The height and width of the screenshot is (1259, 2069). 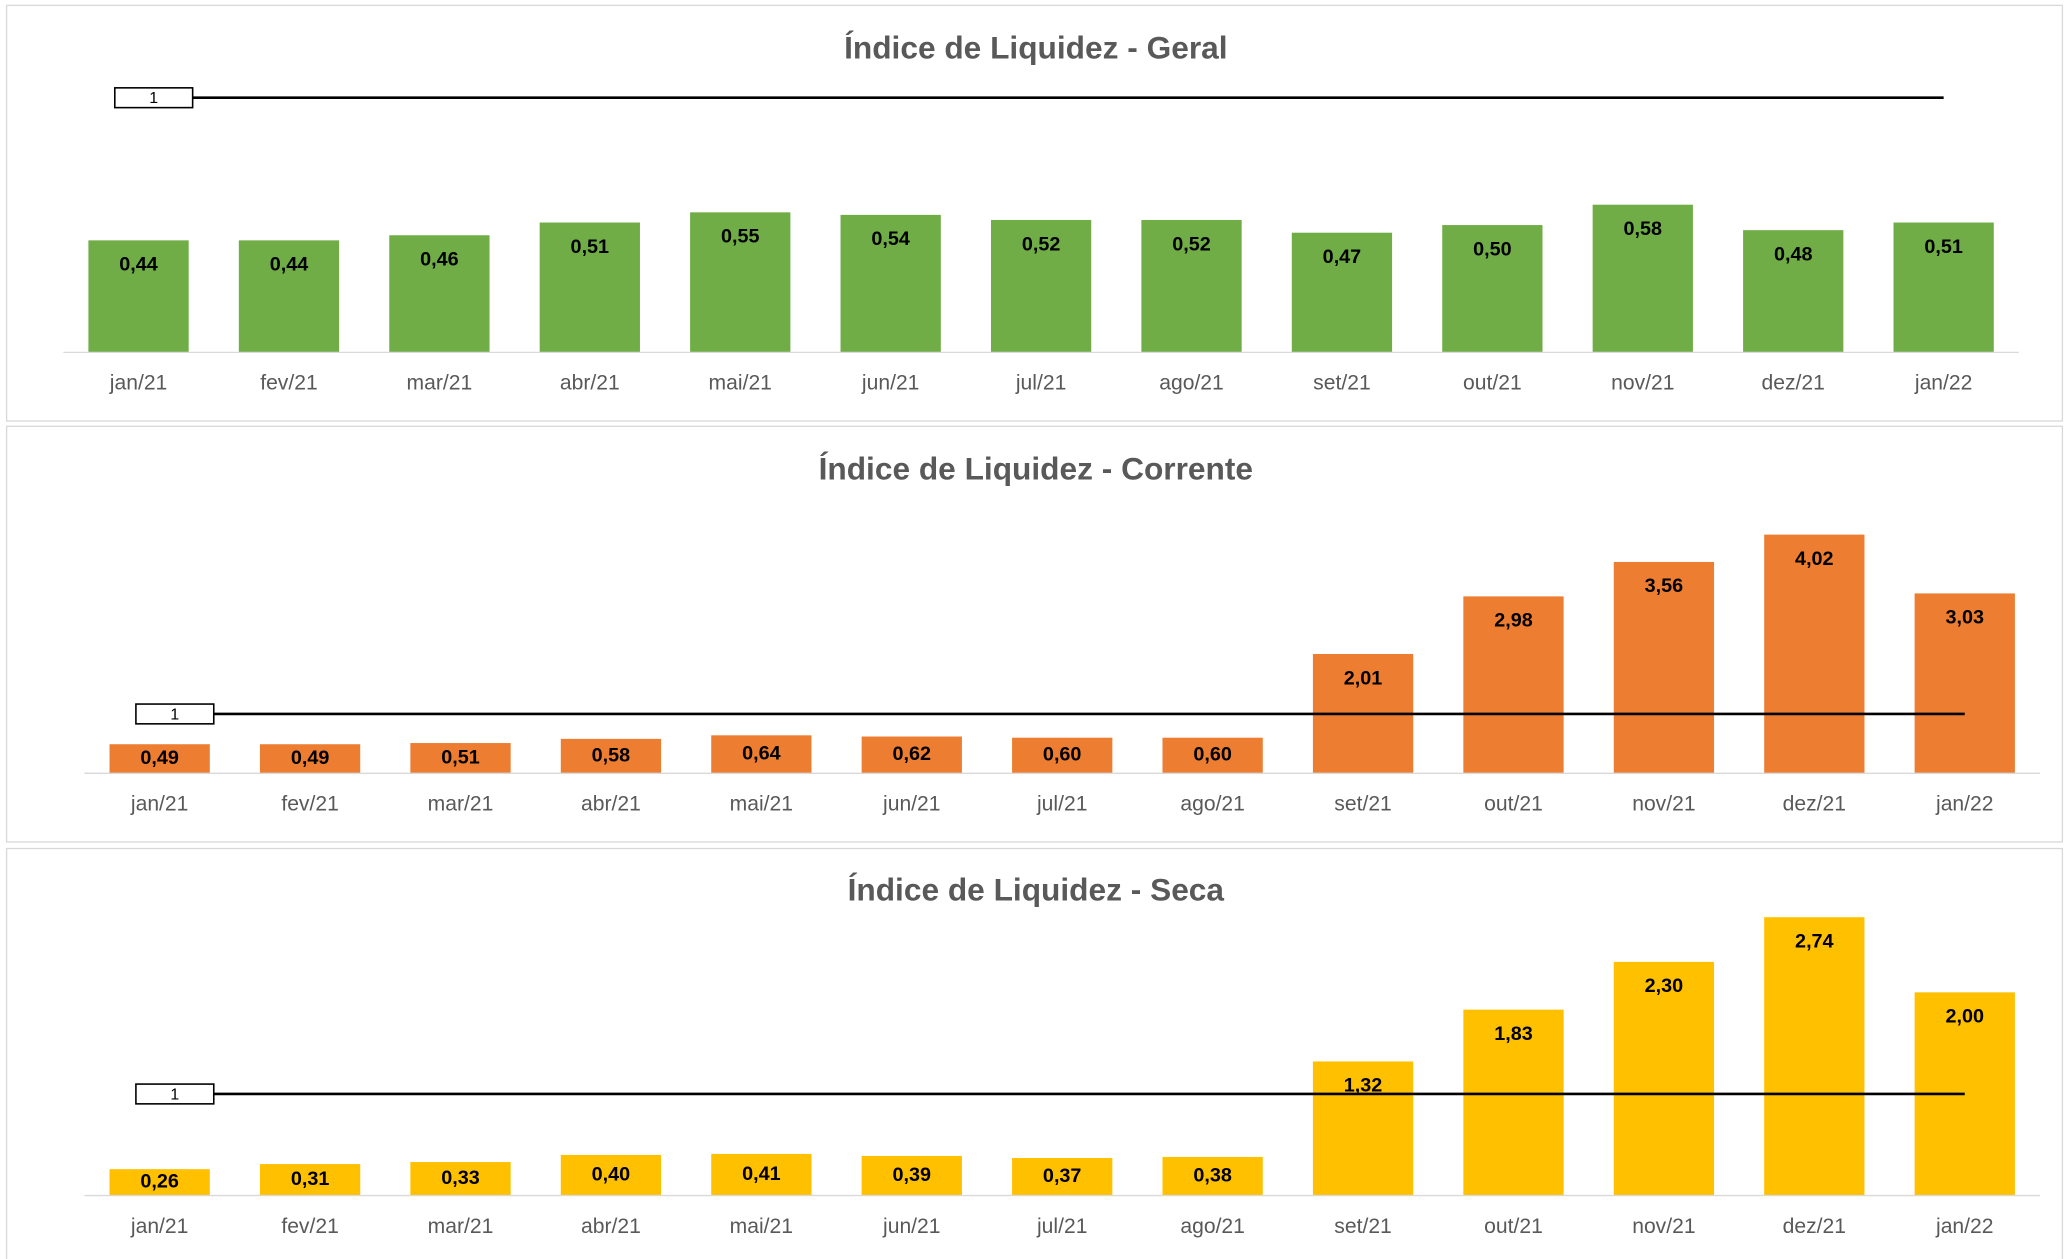 What do you see at coordinates (890, 239) in the screenshot?
I see `data-label: 0,54` at bounding box center [890, 239].